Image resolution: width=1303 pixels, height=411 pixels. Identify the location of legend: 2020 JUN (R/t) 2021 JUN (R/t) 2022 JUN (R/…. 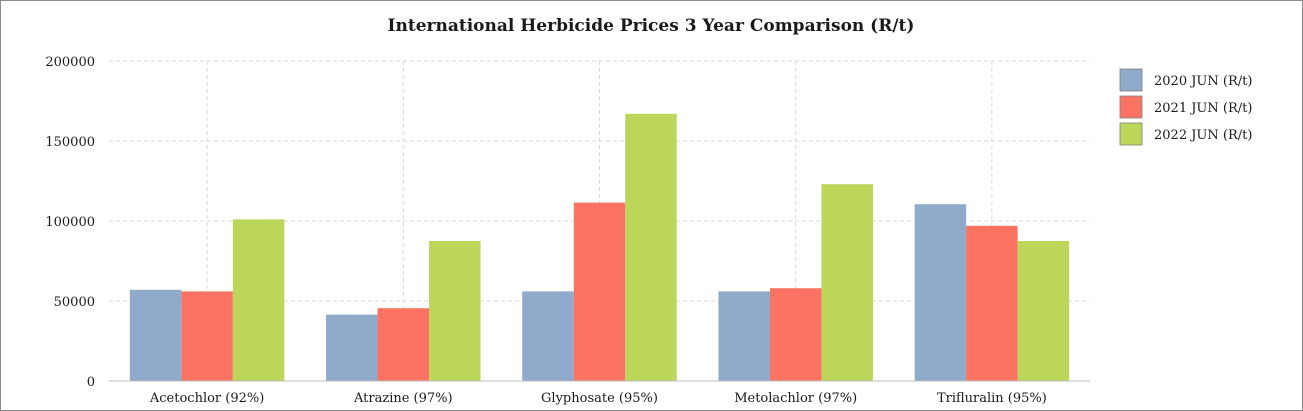
(1185, 107).